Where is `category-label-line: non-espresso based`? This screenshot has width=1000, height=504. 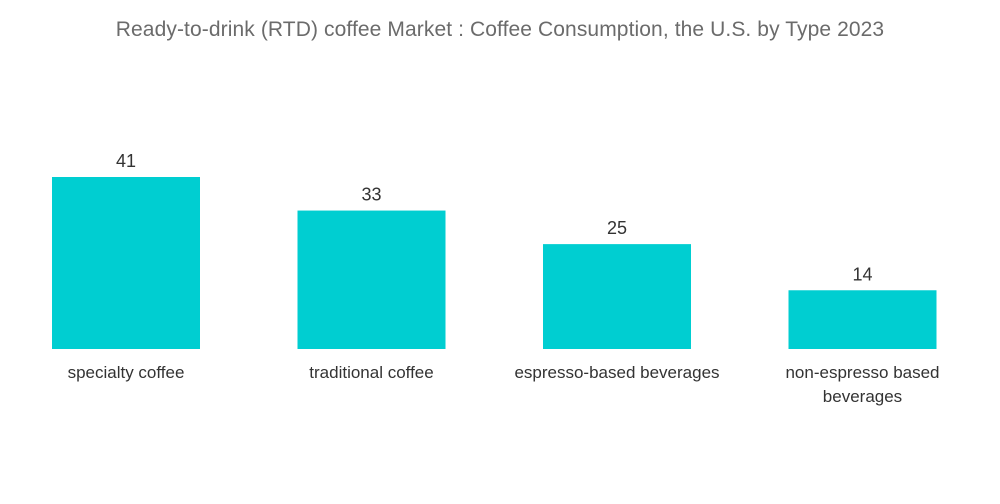 category-label-line: non-espresso based is located at coordinates (862, 372).